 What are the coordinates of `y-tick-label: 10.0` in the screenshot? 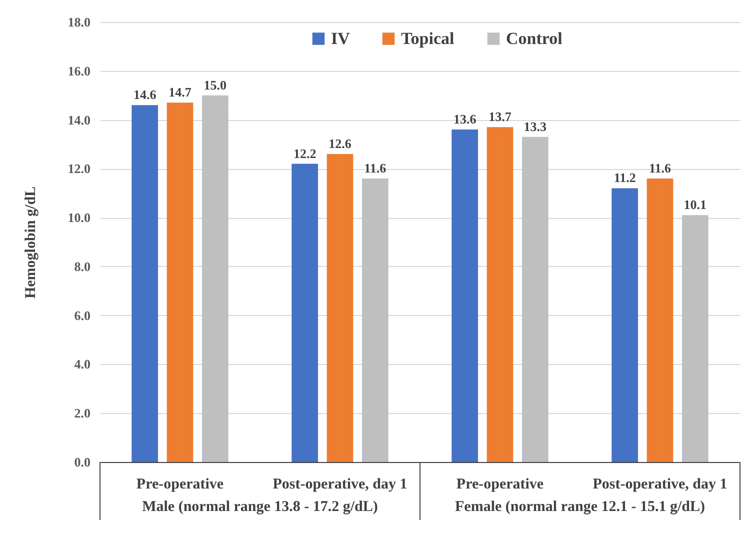 It's located at (79, 218).